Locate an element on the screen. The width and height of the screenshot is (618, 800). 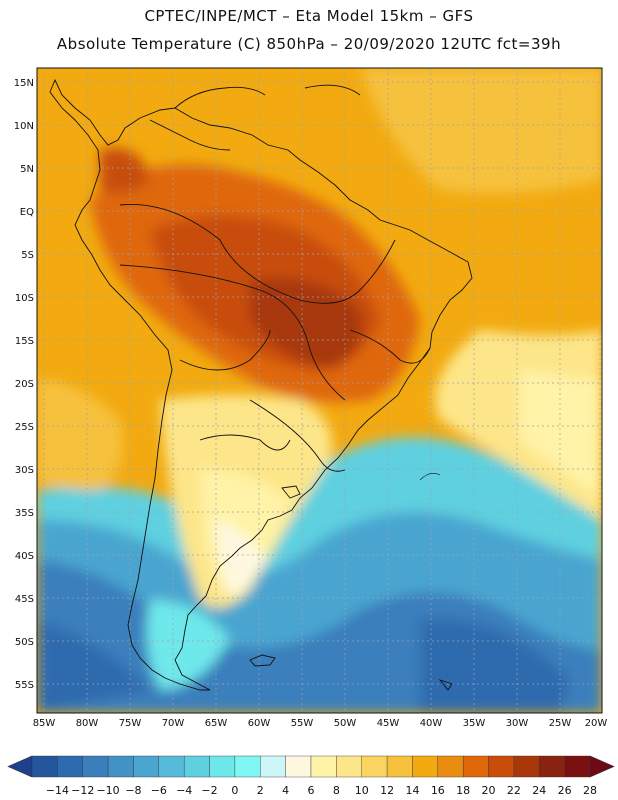
lat-label: 5S is located at coordinates (27, 255).